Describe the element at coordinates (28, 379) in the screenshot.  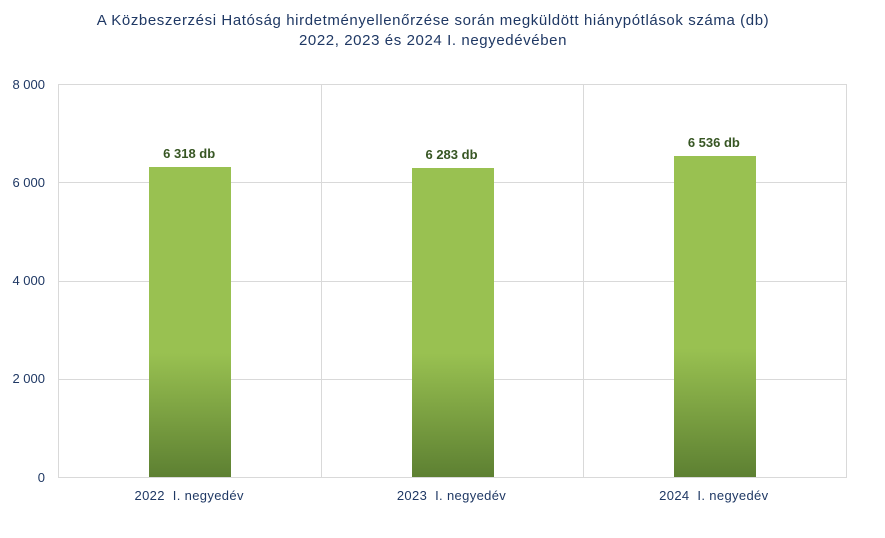
I see `y-axis-label-2000: 2 000` at that location.